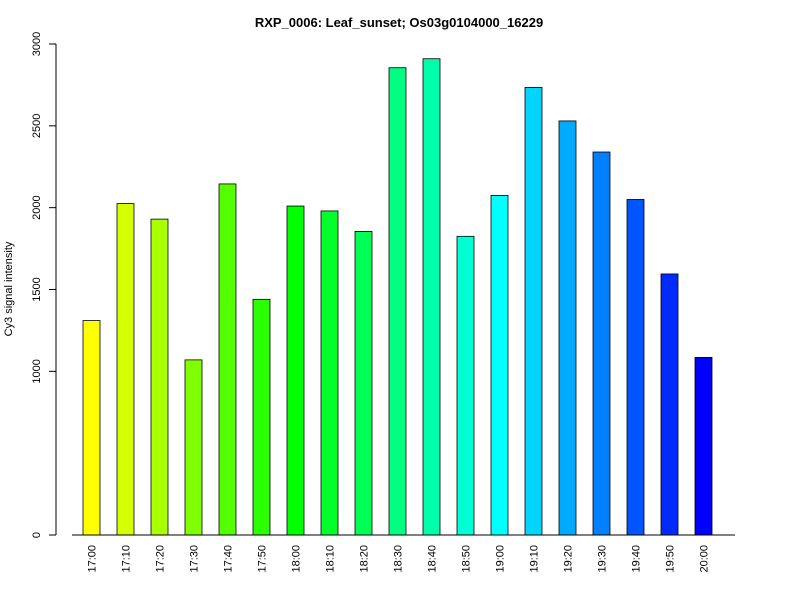 The height and width of the screenshot is (600, 800). I want to click on y-tick-label: 2000, so click(37, 207).